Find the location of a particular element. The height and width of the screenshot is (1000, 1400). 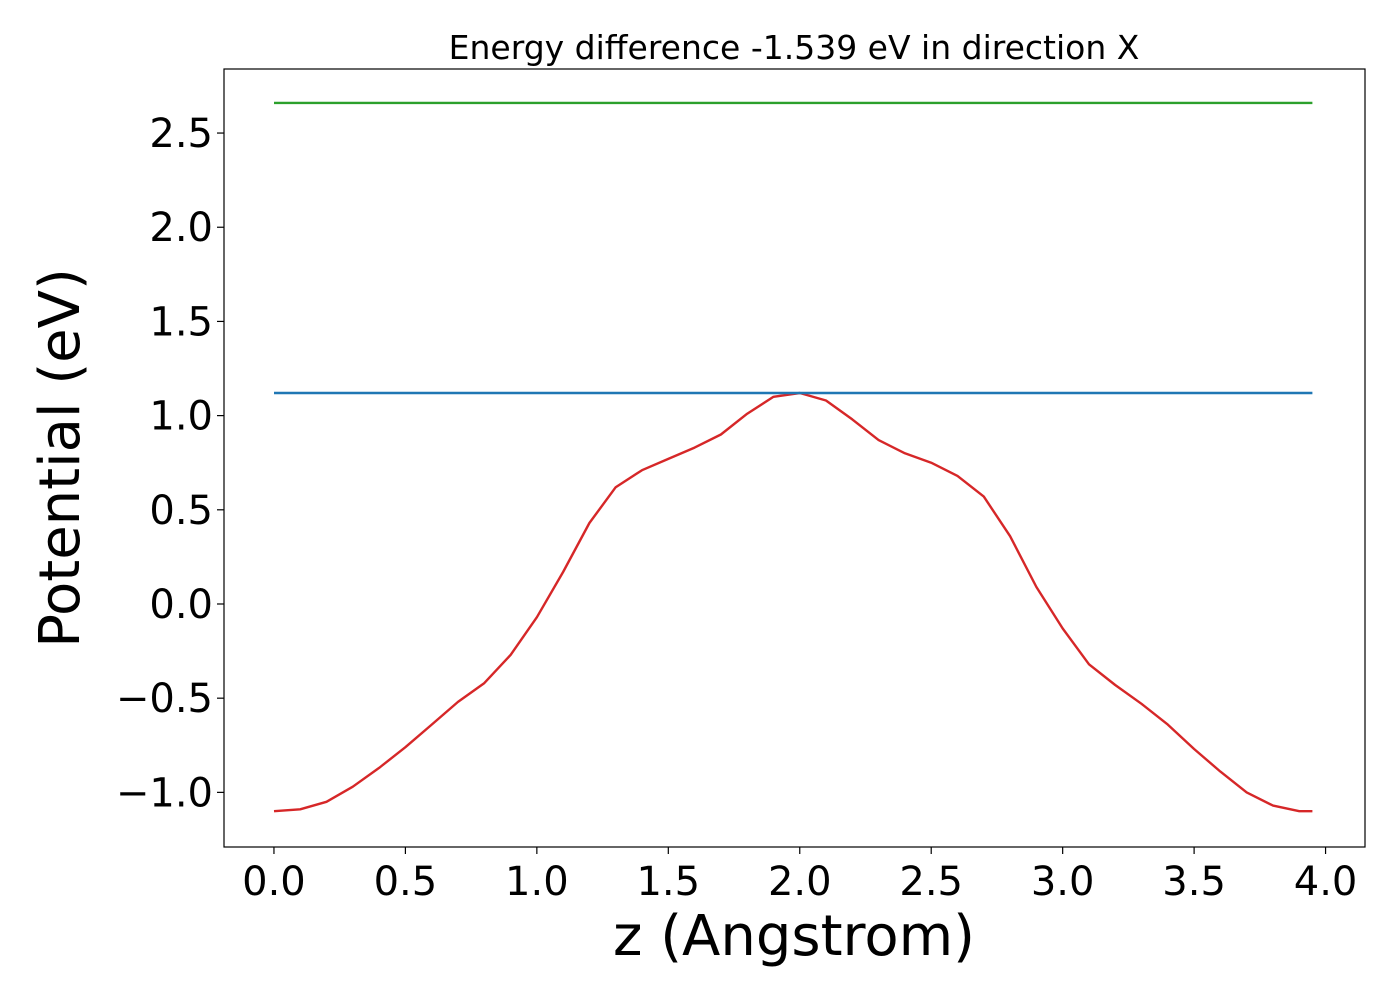

x-tick-label: 0.5 is located at coordinates (406, 882).